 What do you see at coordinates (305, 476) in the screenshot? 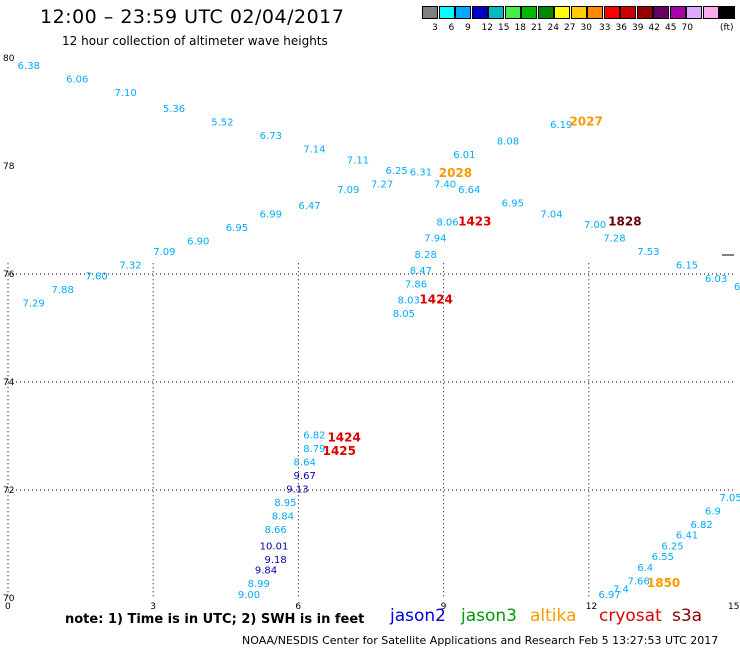
I see `jason2-swh-label: 9.67` at bounding box center [305, 476].